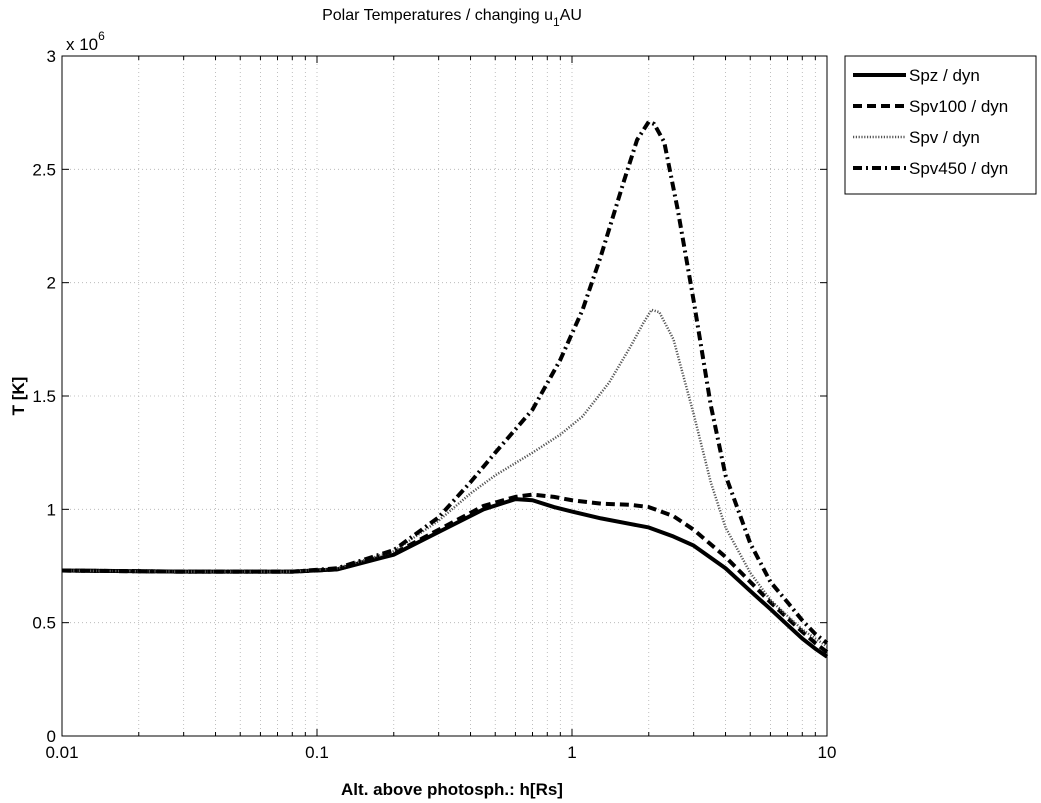 The image size is (1041, 803). I want to click on chart-title-subscript: 1, so click(556, 22).